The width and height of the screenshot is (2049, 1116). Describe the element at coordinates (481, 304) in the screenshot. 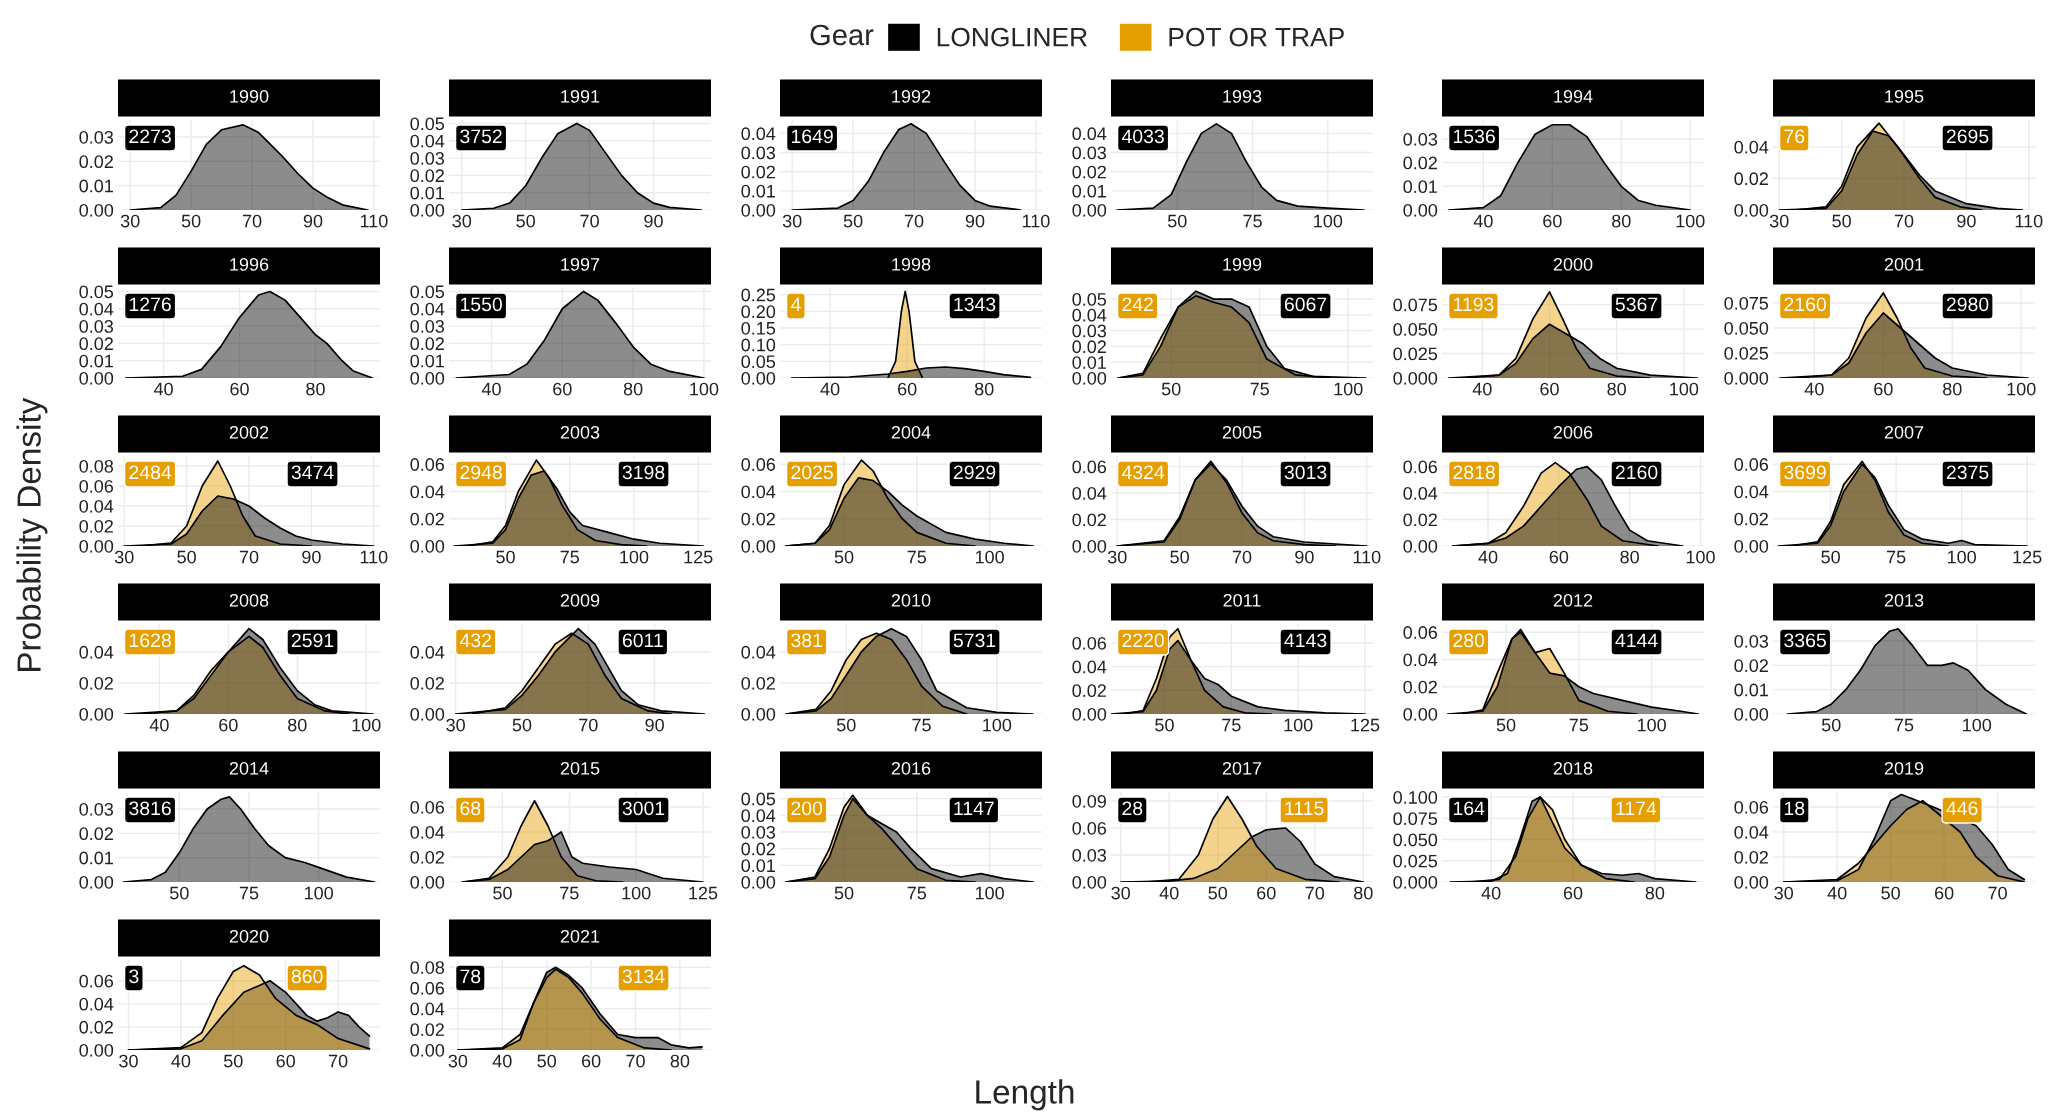

I see `annotation: 1550` at that location.